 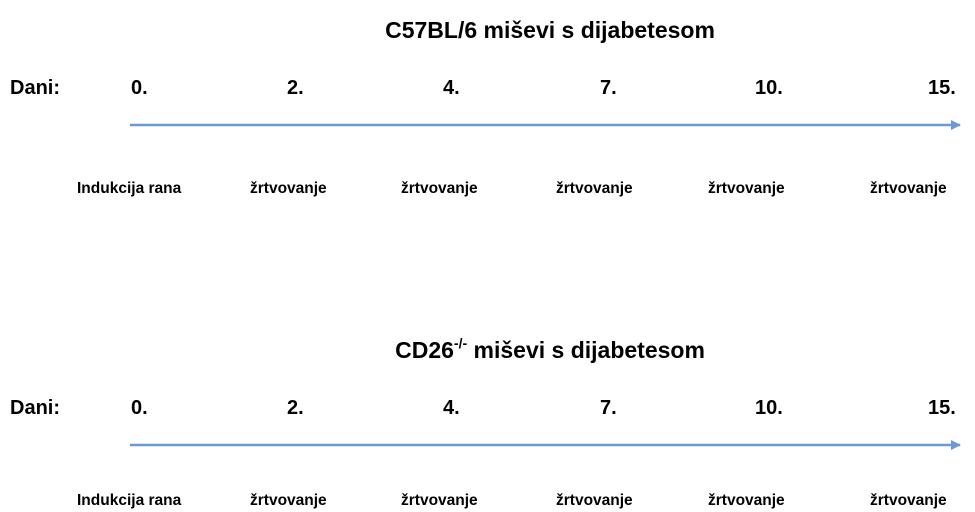 What do you see at coordinates (586, 350) in the screenshot?
I see `title-text: miševi s dijabetesom` at bounding box center [586, 350].